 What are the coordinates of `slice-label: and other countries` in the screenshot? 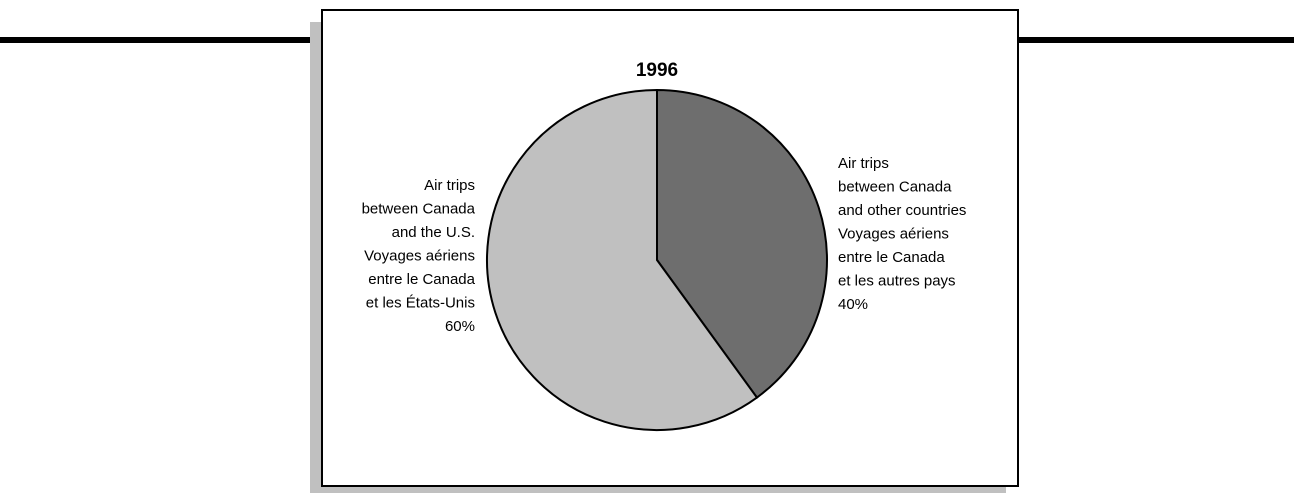 It's located at (902, 210).